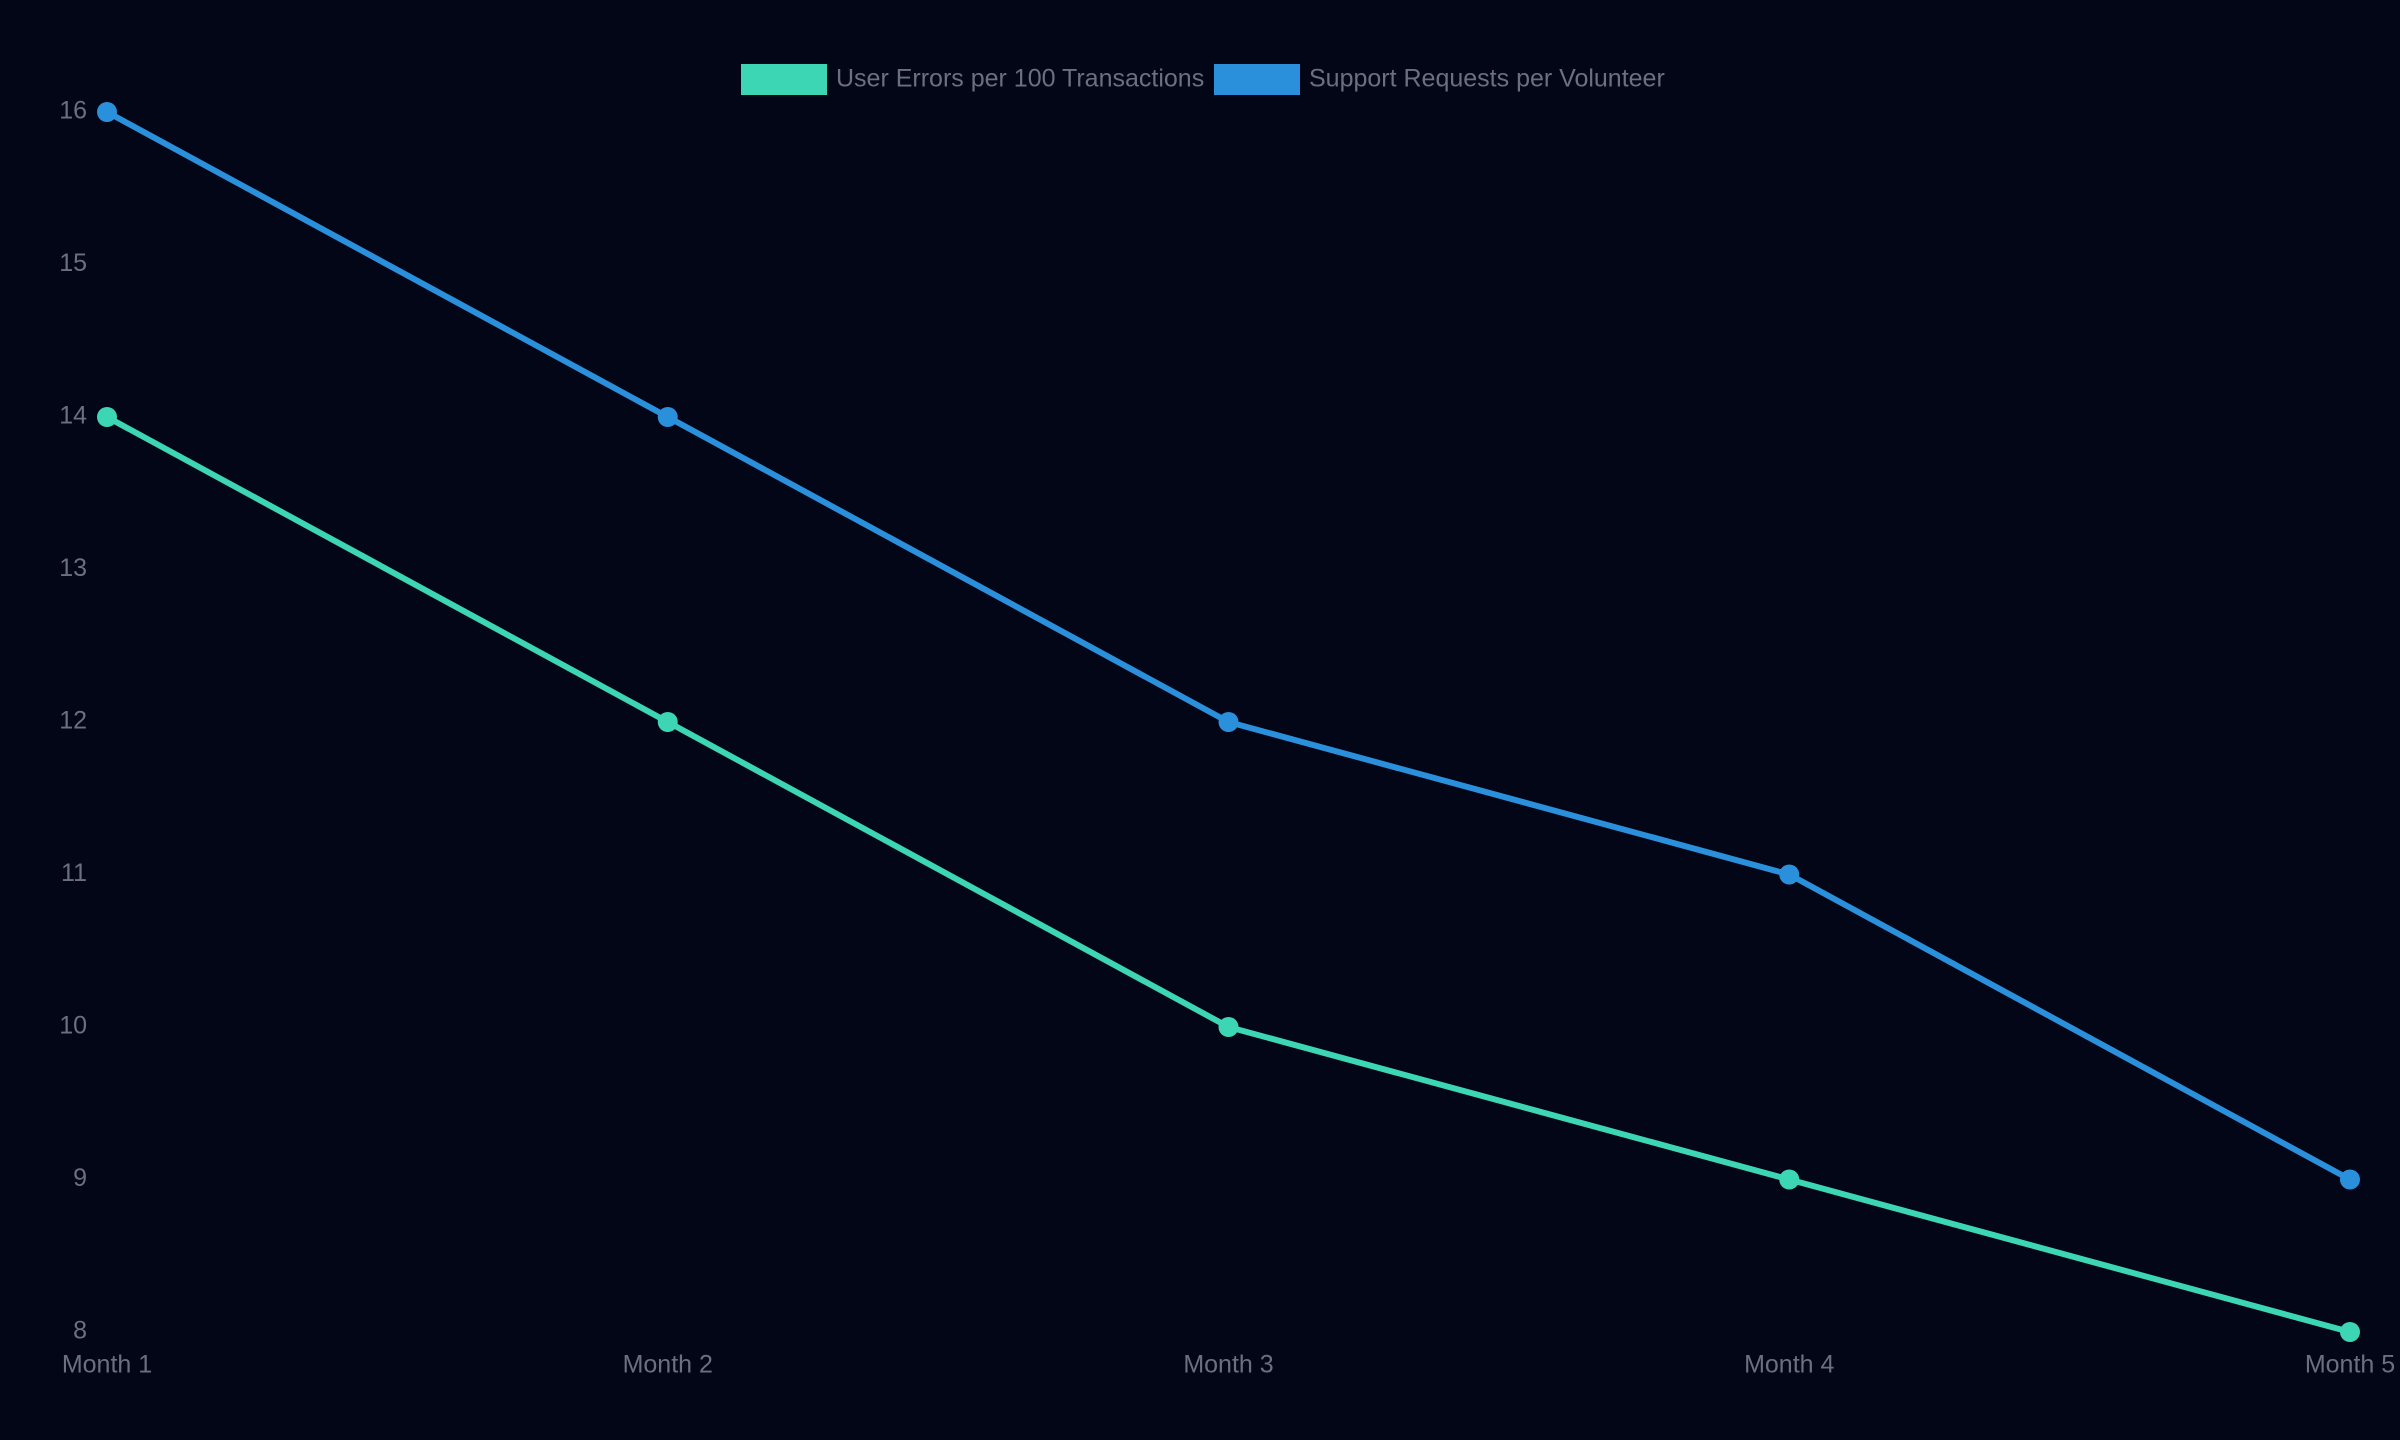  I want to click on x-tick-label: Month 5, so click(2350, 1365).